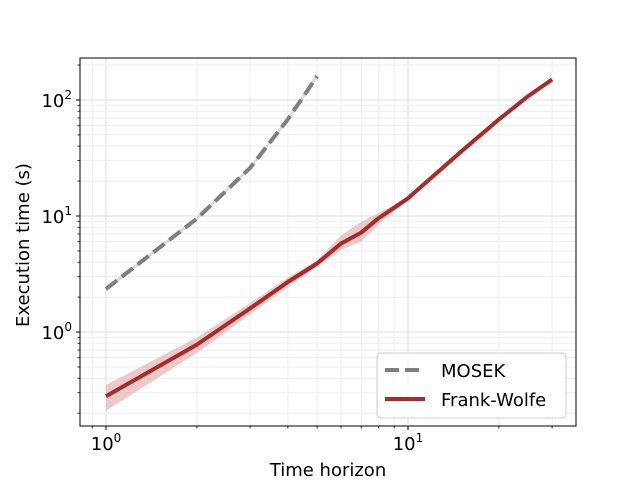 Image resolution: width=640 pixels, height=480 pixels. I want to click on x-tick-label: 10¹, so click(408, 443).